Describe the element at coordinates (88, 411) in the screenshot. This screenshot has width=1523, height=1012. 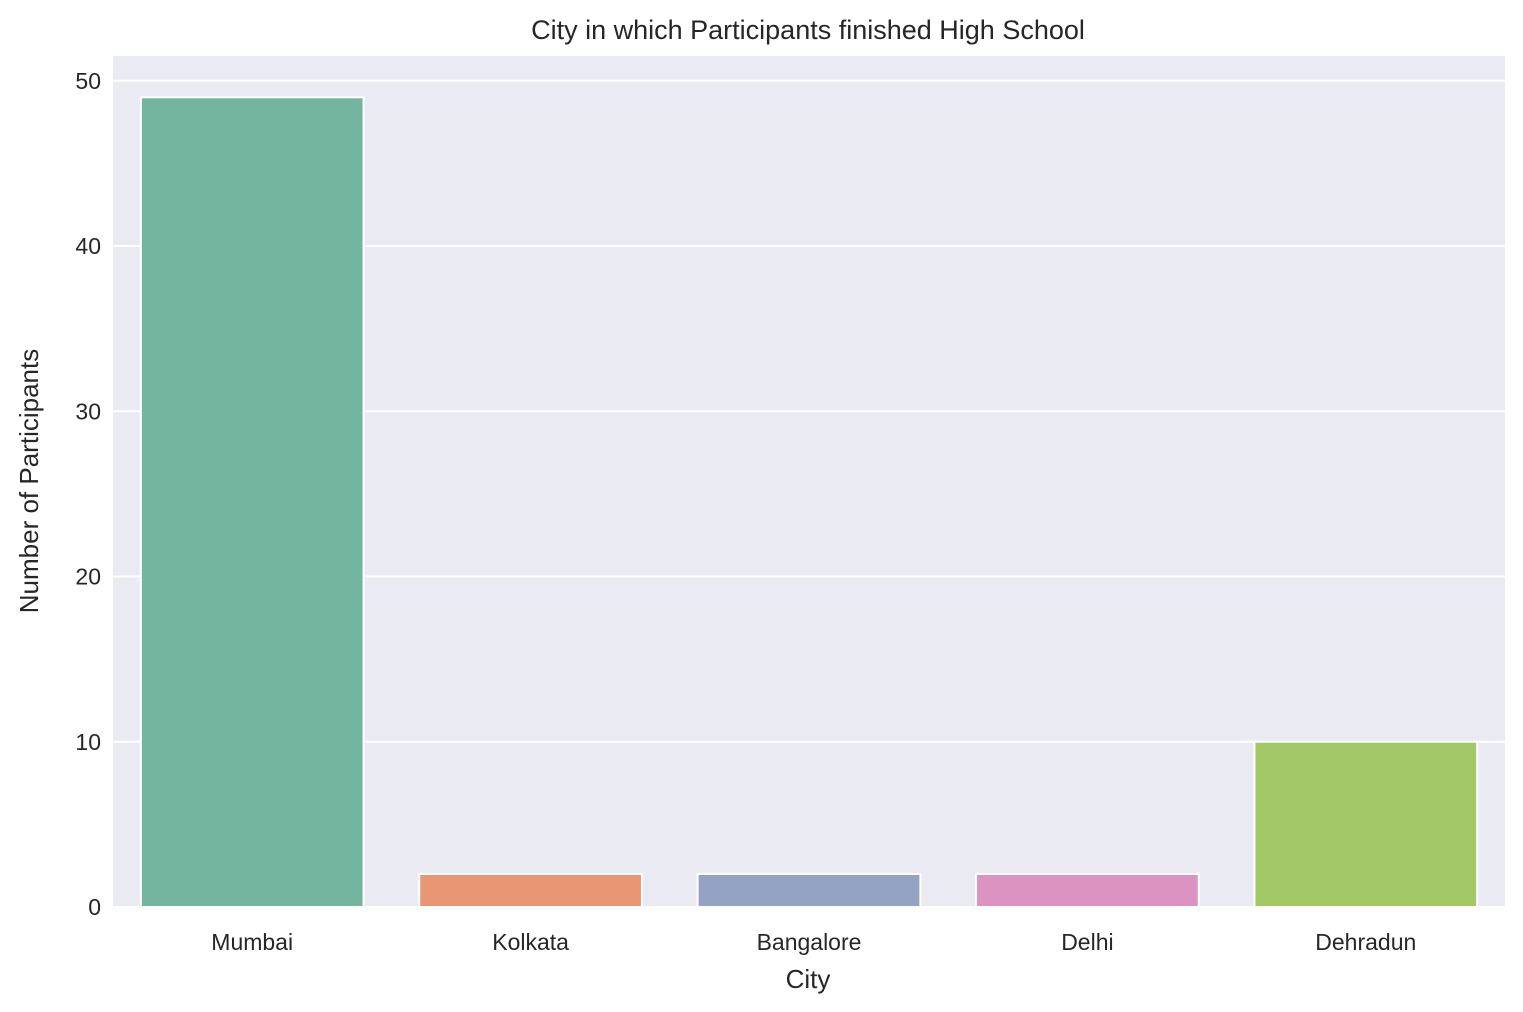
I see `y-tick-label: 30` at that location.